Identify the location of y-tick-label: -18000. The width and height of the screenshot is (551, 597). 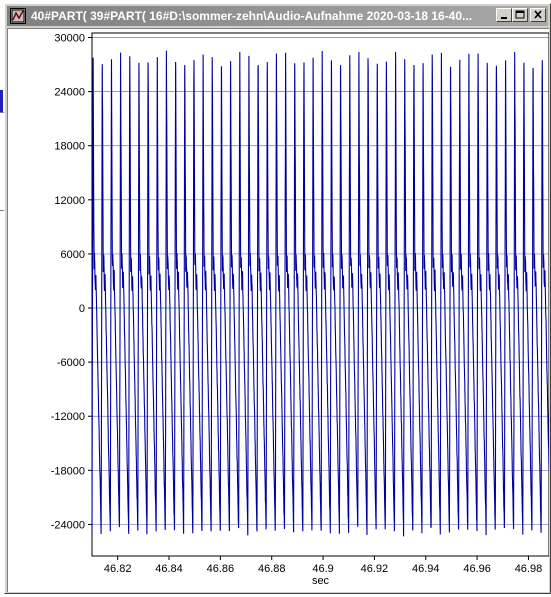
(68, 471).